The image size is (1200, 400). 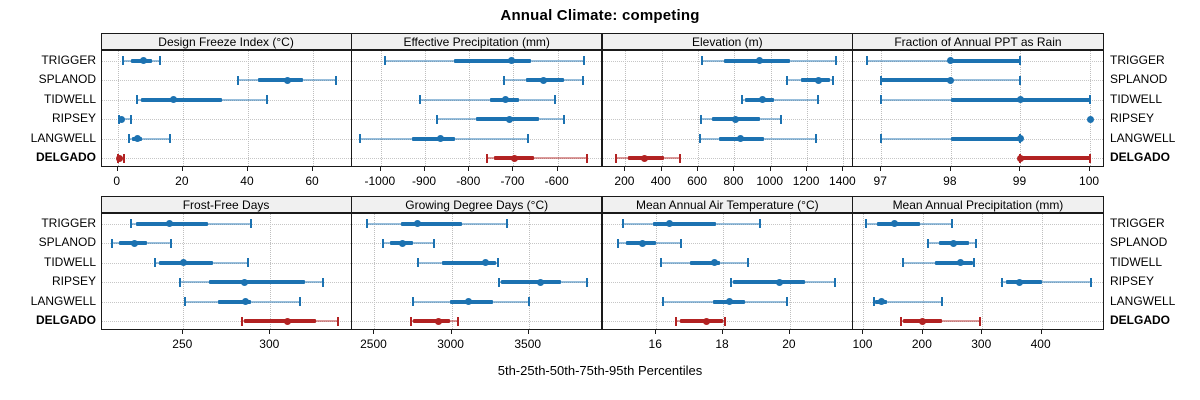 I want to click on panel-strip: Effective Precipitation (mm), so click(x=477, y=41).